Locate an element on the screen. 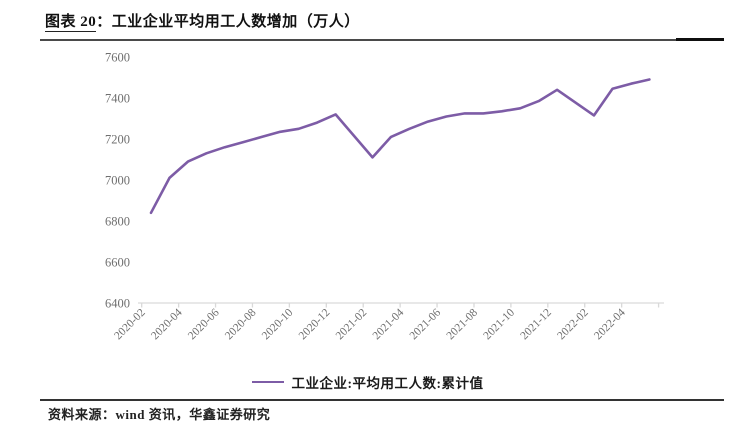  y-axis-label: 6600 is located at coordinates (117, 263).